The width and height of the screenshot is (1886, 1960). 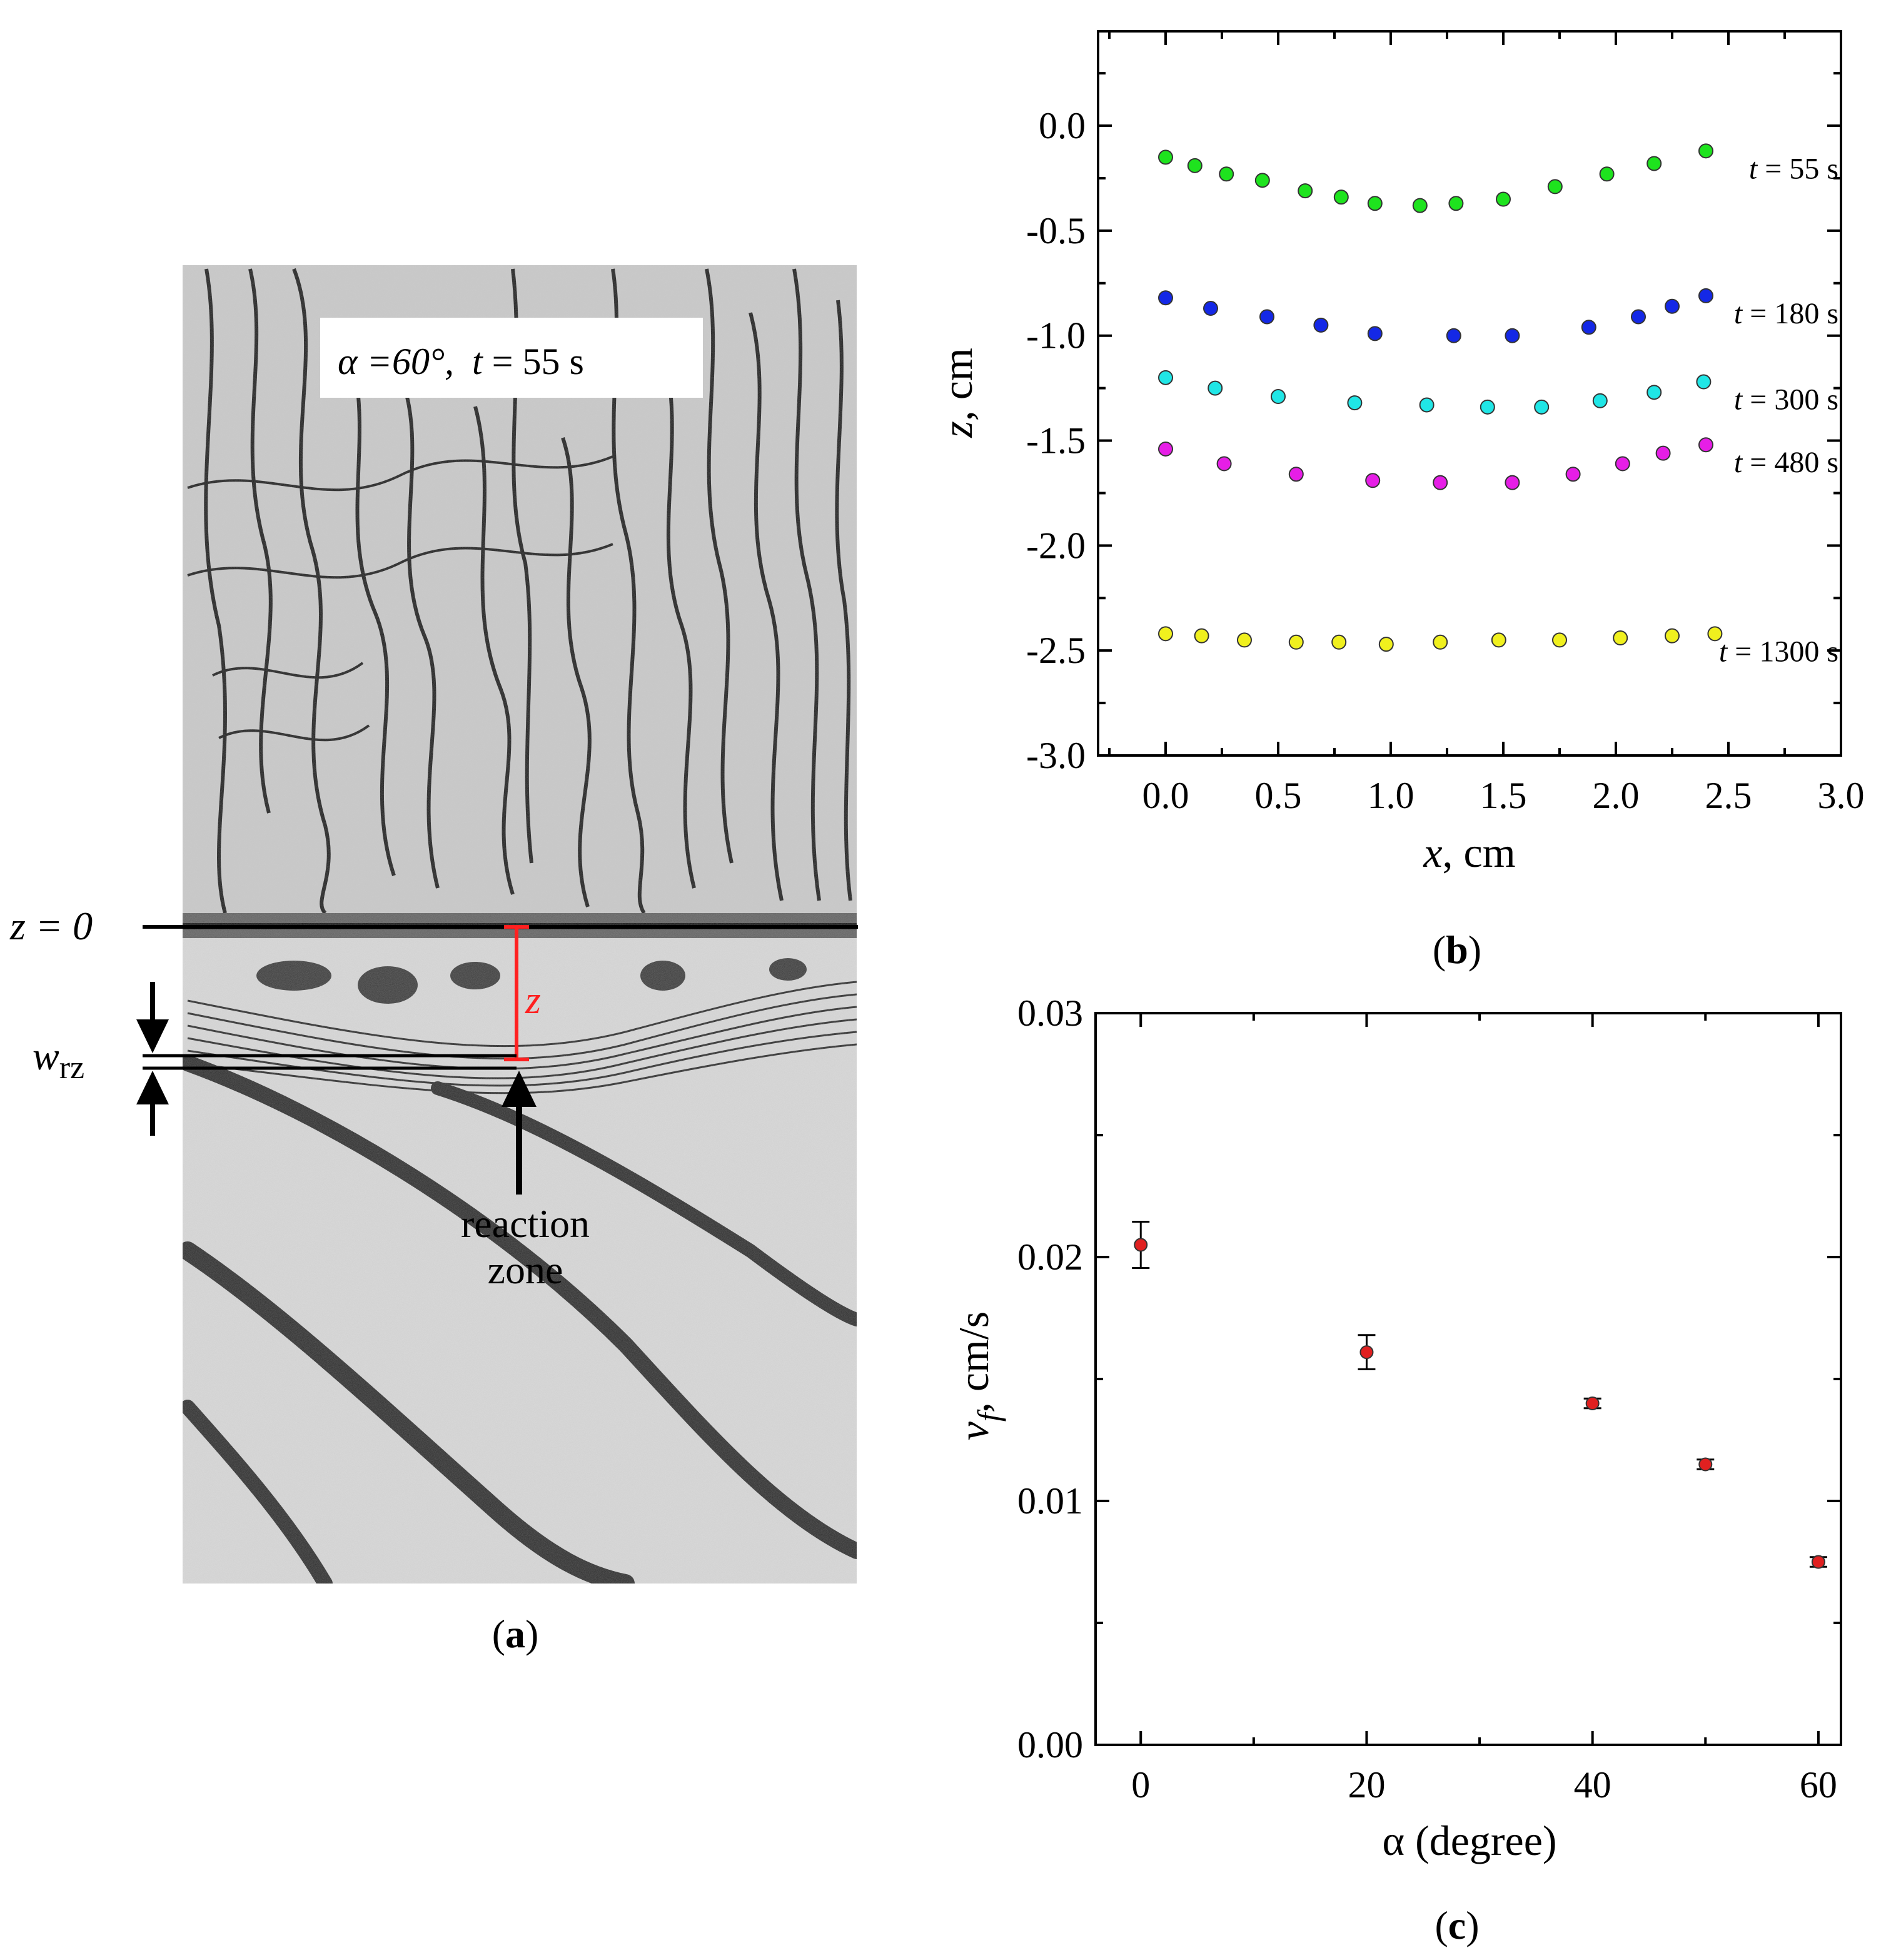 I want to click on wrz-sub: rz, so click(x=71, y=1068).